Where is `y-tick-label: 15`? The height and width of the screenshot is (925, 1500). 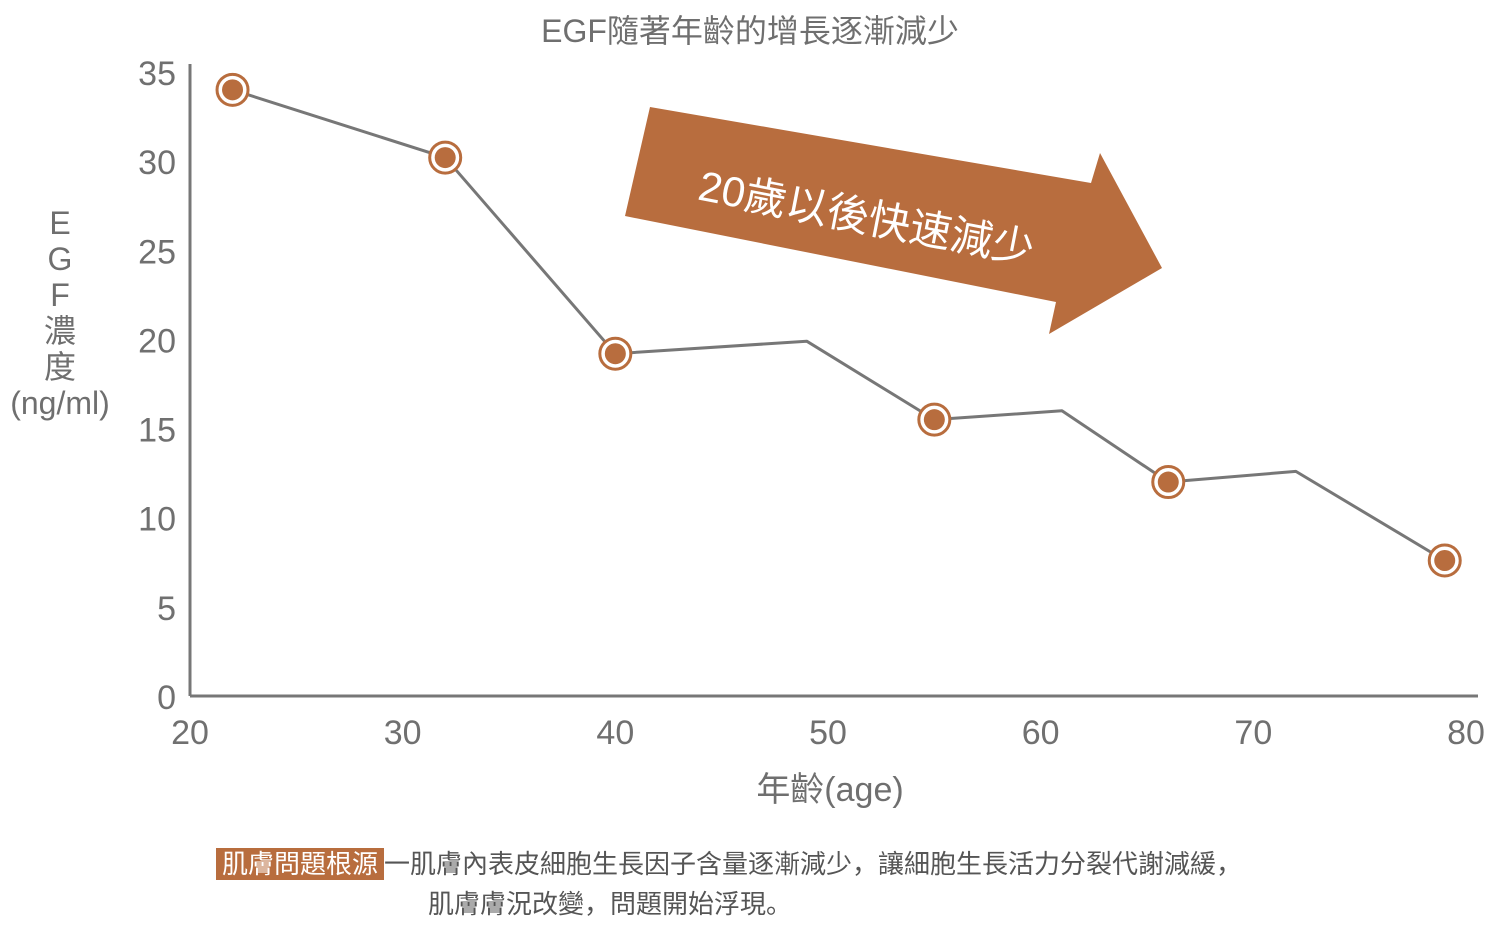
y-tick-label: 15 is located at coordinates (157, 431).